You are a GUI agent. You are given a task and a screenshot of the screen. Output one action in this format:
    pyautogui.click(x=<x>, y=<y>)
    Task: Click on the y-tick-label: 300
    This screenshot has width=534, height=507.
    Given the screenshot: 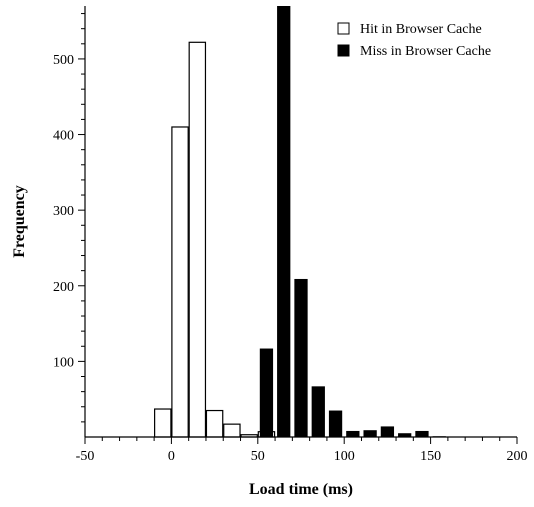 What is the action you would take?
    pyautogui.click(x=63, y=211)
    